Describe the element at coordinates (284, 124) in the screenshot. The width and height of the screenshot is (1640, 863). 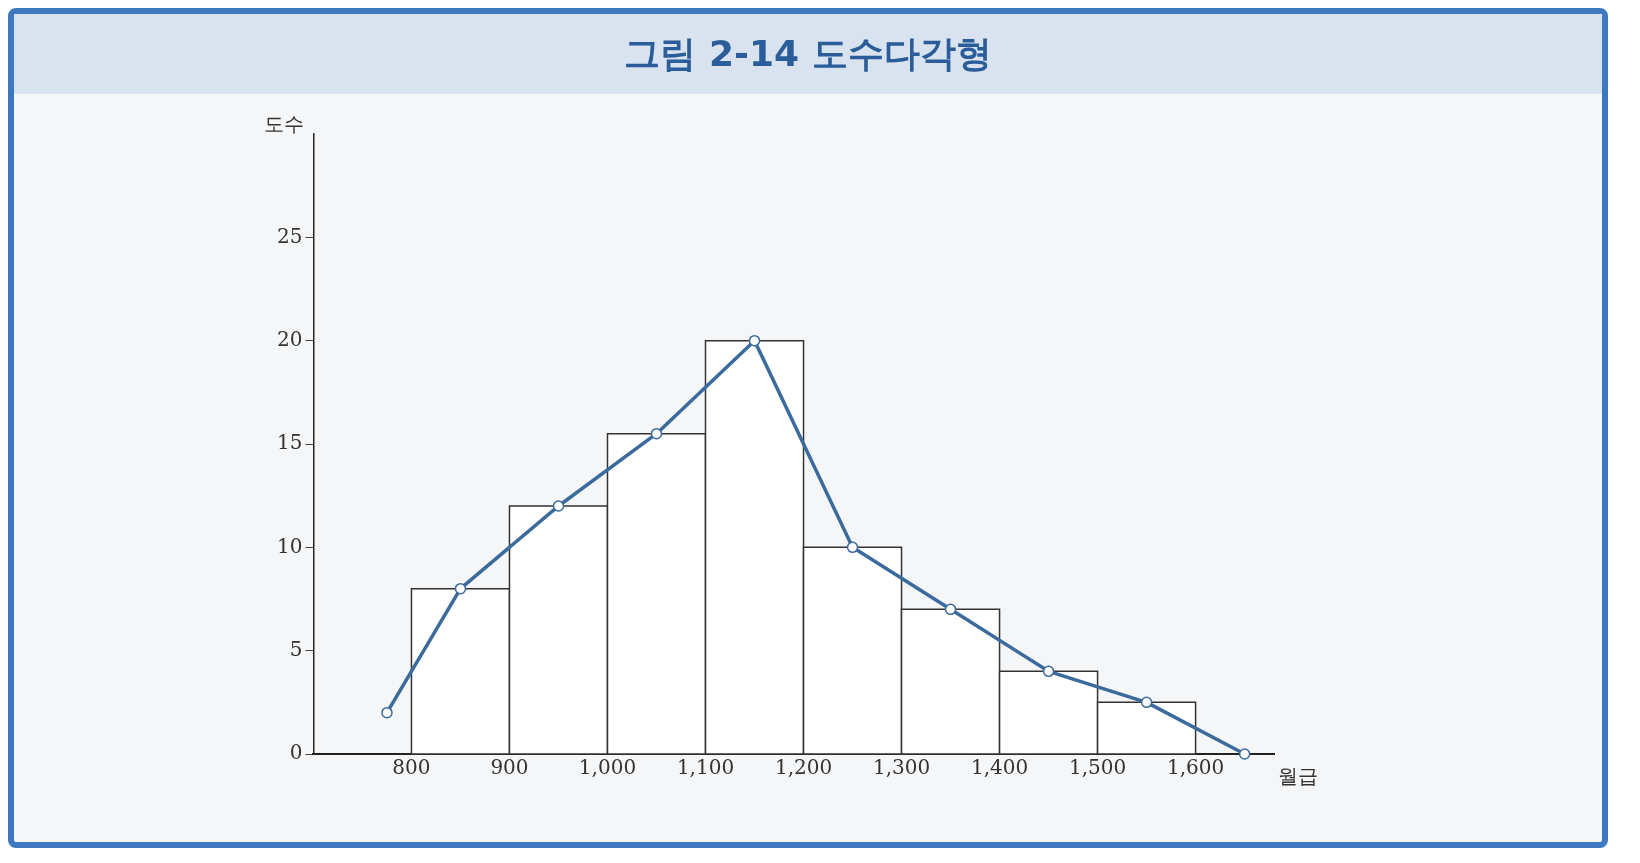
I see `y-axis-title: 도수` at that location.